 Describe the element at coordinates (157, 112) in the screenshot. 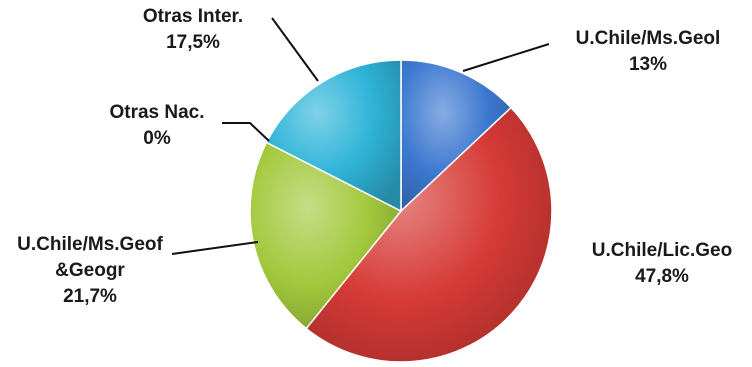

I see `slice-label: Otras Nac.` at that location.